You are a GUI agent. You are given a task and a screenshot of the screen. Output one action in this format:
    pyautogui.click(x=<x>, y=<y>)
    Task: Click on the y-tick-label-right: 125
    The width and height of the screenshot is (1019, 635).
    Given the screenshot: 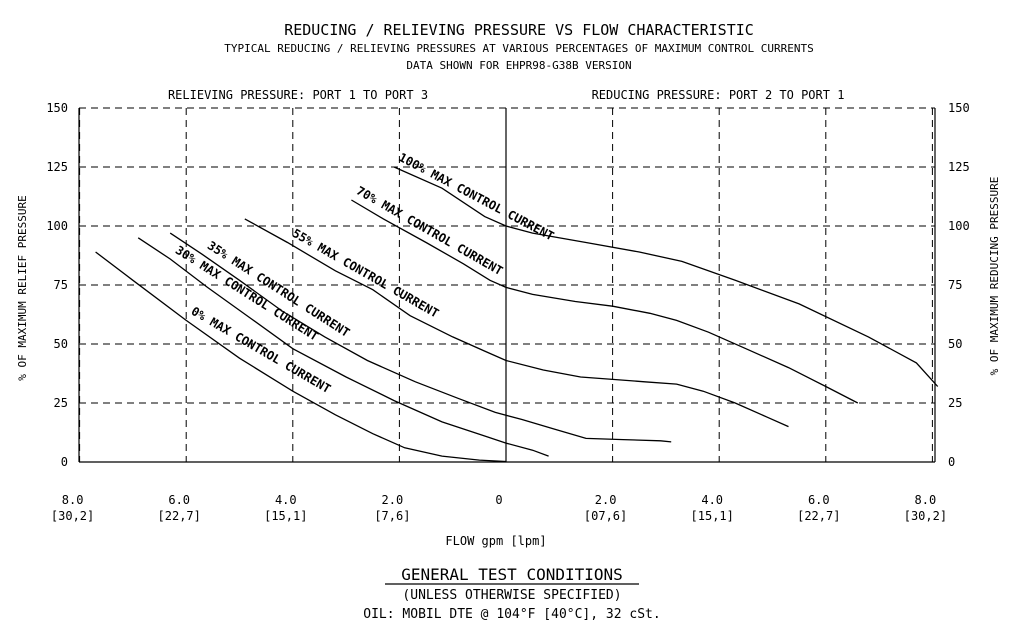 What is the action you would take?
    pyautogui.click(x=959, y=167)
    